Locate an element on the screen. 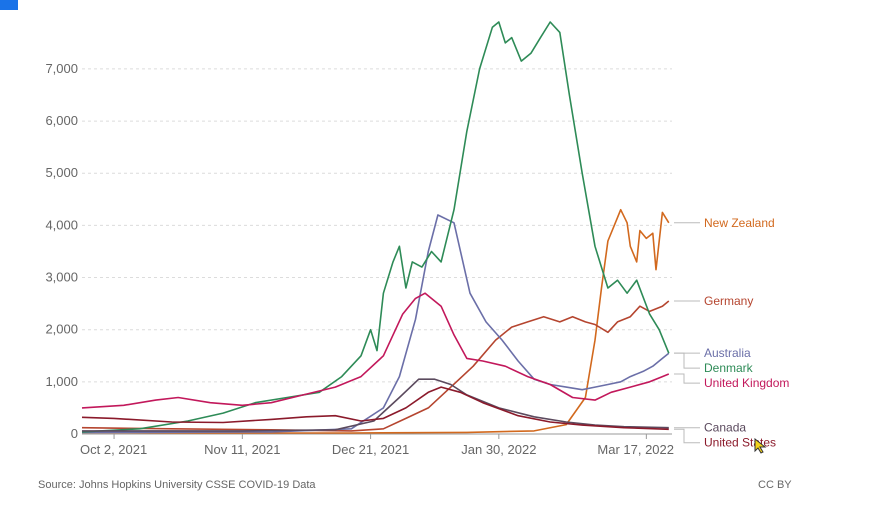 The width and height of the screenshot is (875, 506). x-tick-label: Jan 30, 2022 is located at coordinates (498, 449).